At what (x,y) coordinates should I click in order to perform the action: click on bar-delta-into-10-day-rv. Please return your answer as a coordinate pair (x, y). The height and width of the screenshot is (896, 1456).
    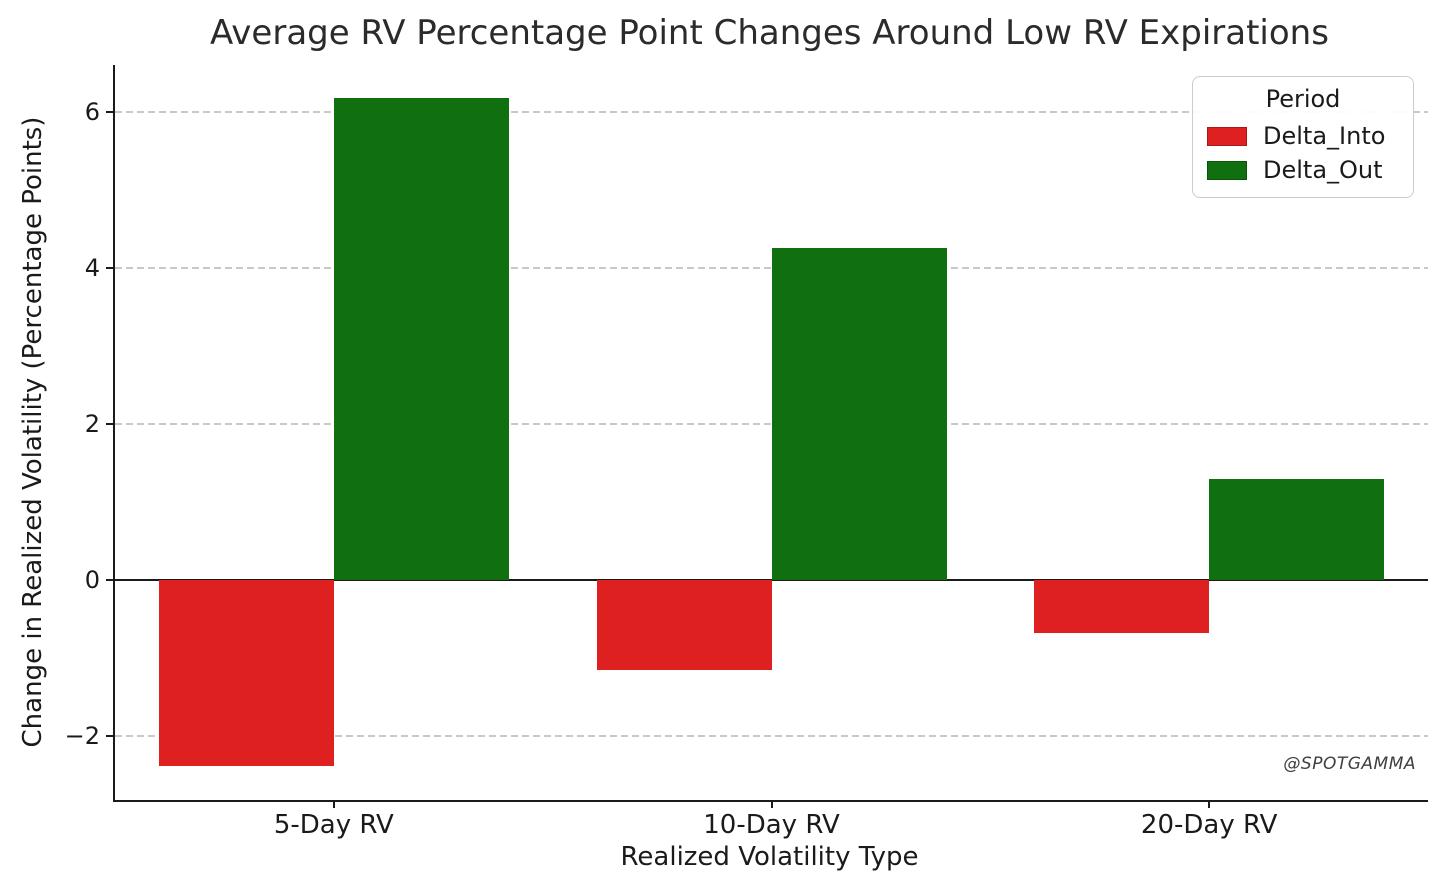
    Looking at the image, I should click on (684, 625).